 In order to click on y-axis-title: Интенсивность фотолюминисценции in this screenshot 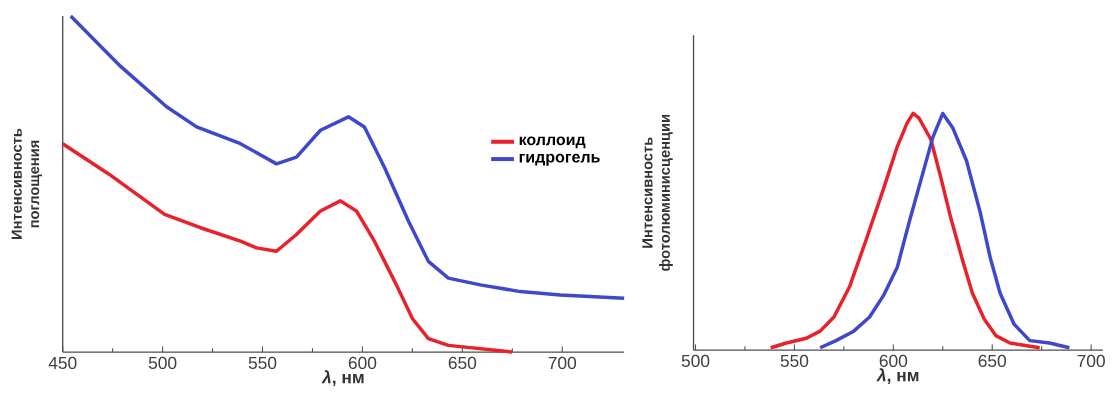, I will do `click(657, 192)`.